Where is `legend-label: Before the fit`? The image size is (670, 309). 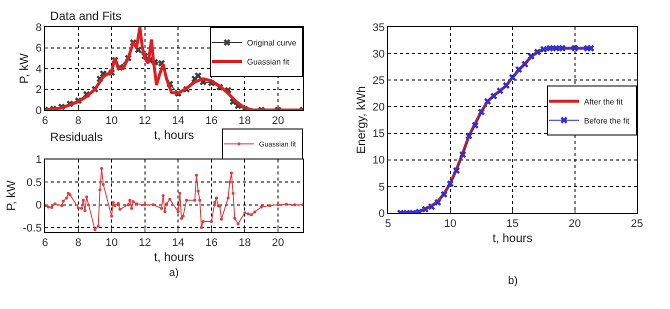 legend-label: Before the fit is located at coordinates (607, 121).